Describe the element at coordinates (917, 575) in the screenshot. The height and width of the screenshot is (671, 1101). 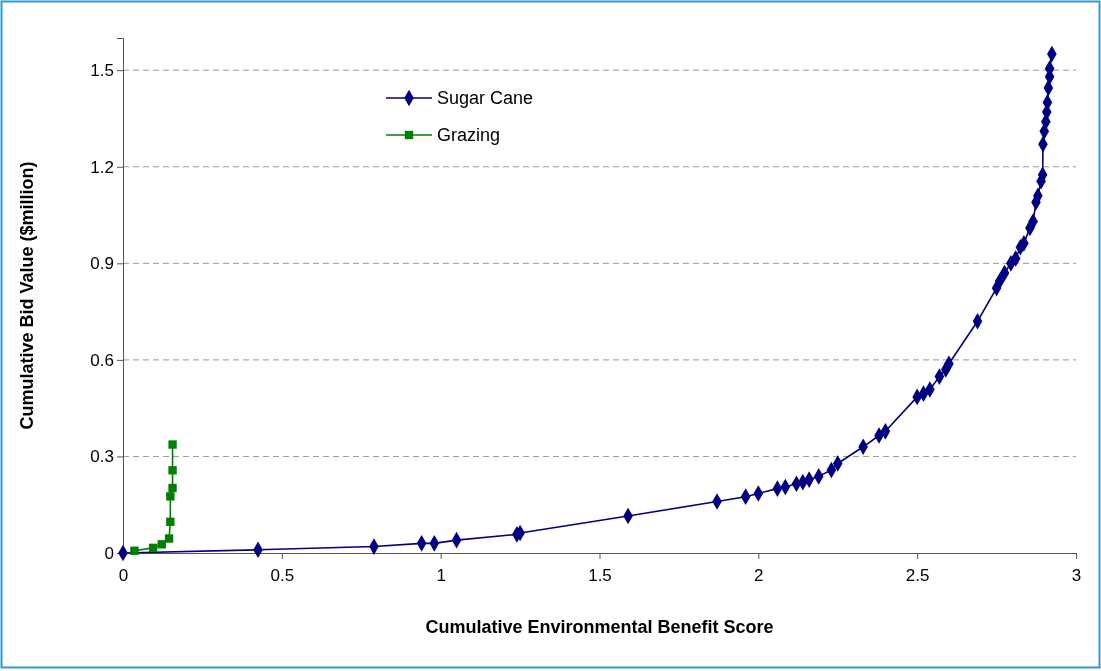
I see `x-tick-label: 2.5` at that location.